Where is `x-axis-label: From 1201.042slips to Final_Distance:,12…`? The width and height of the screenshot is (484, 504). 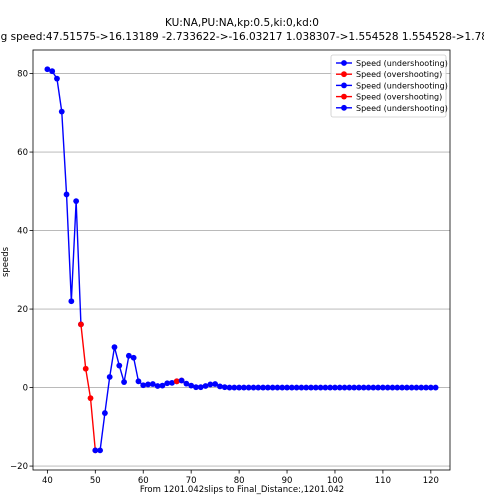
x-axis-label: From 1201.042slips to Final_Distance:,12… is located at coordinates (242, 490).